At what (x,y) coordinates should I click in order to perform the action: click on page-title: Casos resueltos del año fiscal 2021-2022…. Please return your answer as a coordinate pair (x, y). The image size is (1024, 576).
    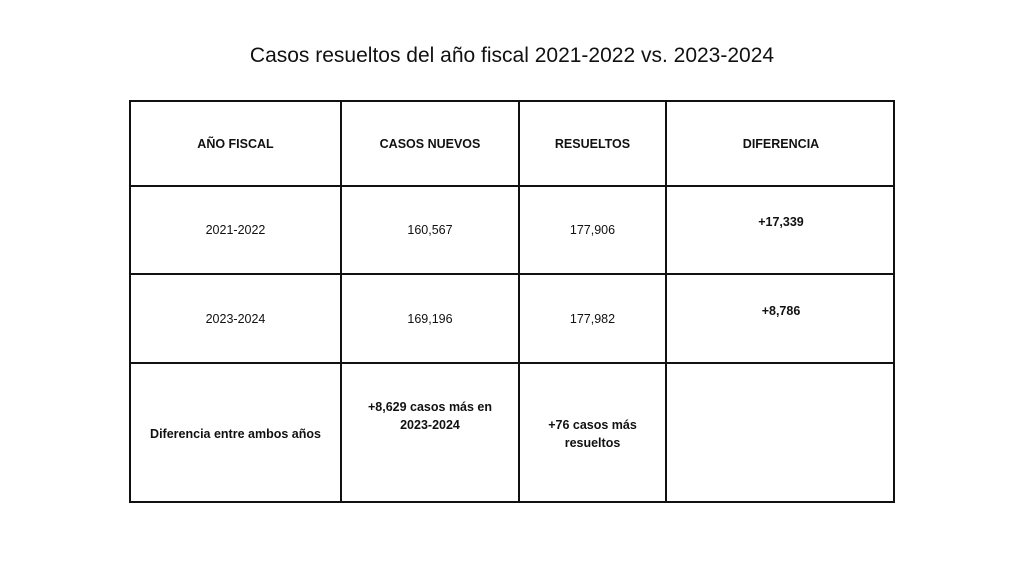
    Looking at the image, I should click on (512, 55).